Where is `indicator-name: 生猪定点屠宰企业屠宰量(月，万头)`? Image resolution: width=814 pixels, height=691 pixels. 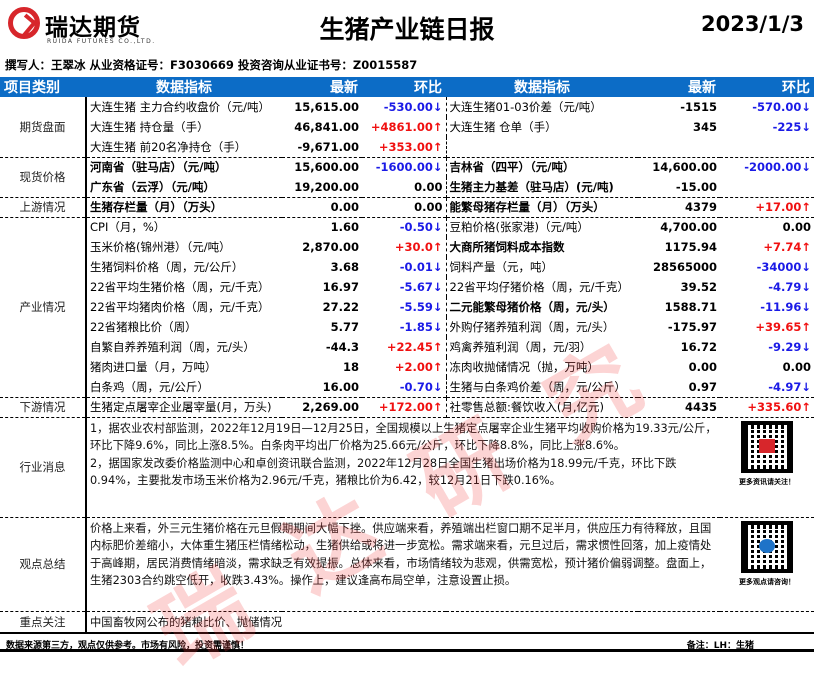 indicator-name: 生猪定点屠宰企业屠宰量(月，万头) is located at coordinates (184, 406).